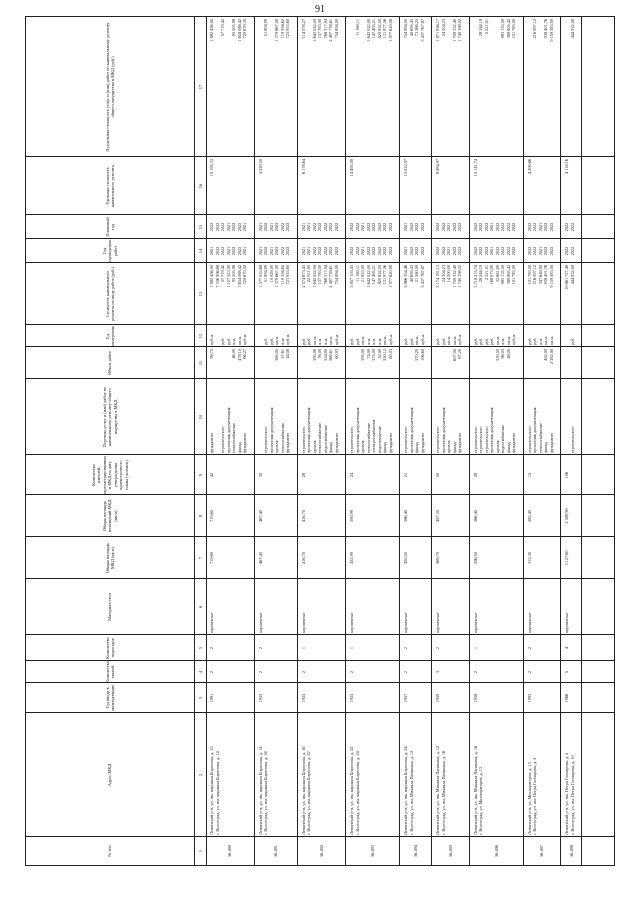 This screenshot has height=905, width=640. I want to click on column-header: Материал стен, so click(110, 607).